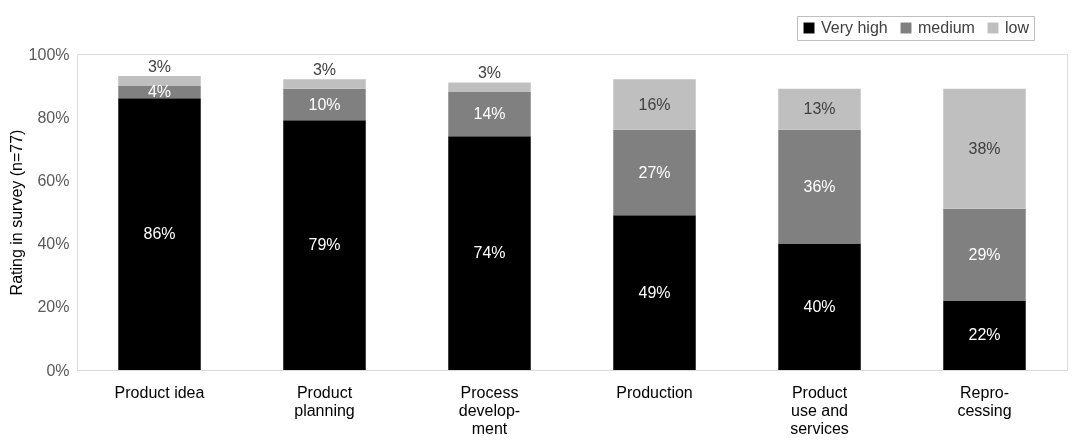 This screenshot has height=444, width=1075. I want to click on y-tick-label: 40%, so click(53, 244).